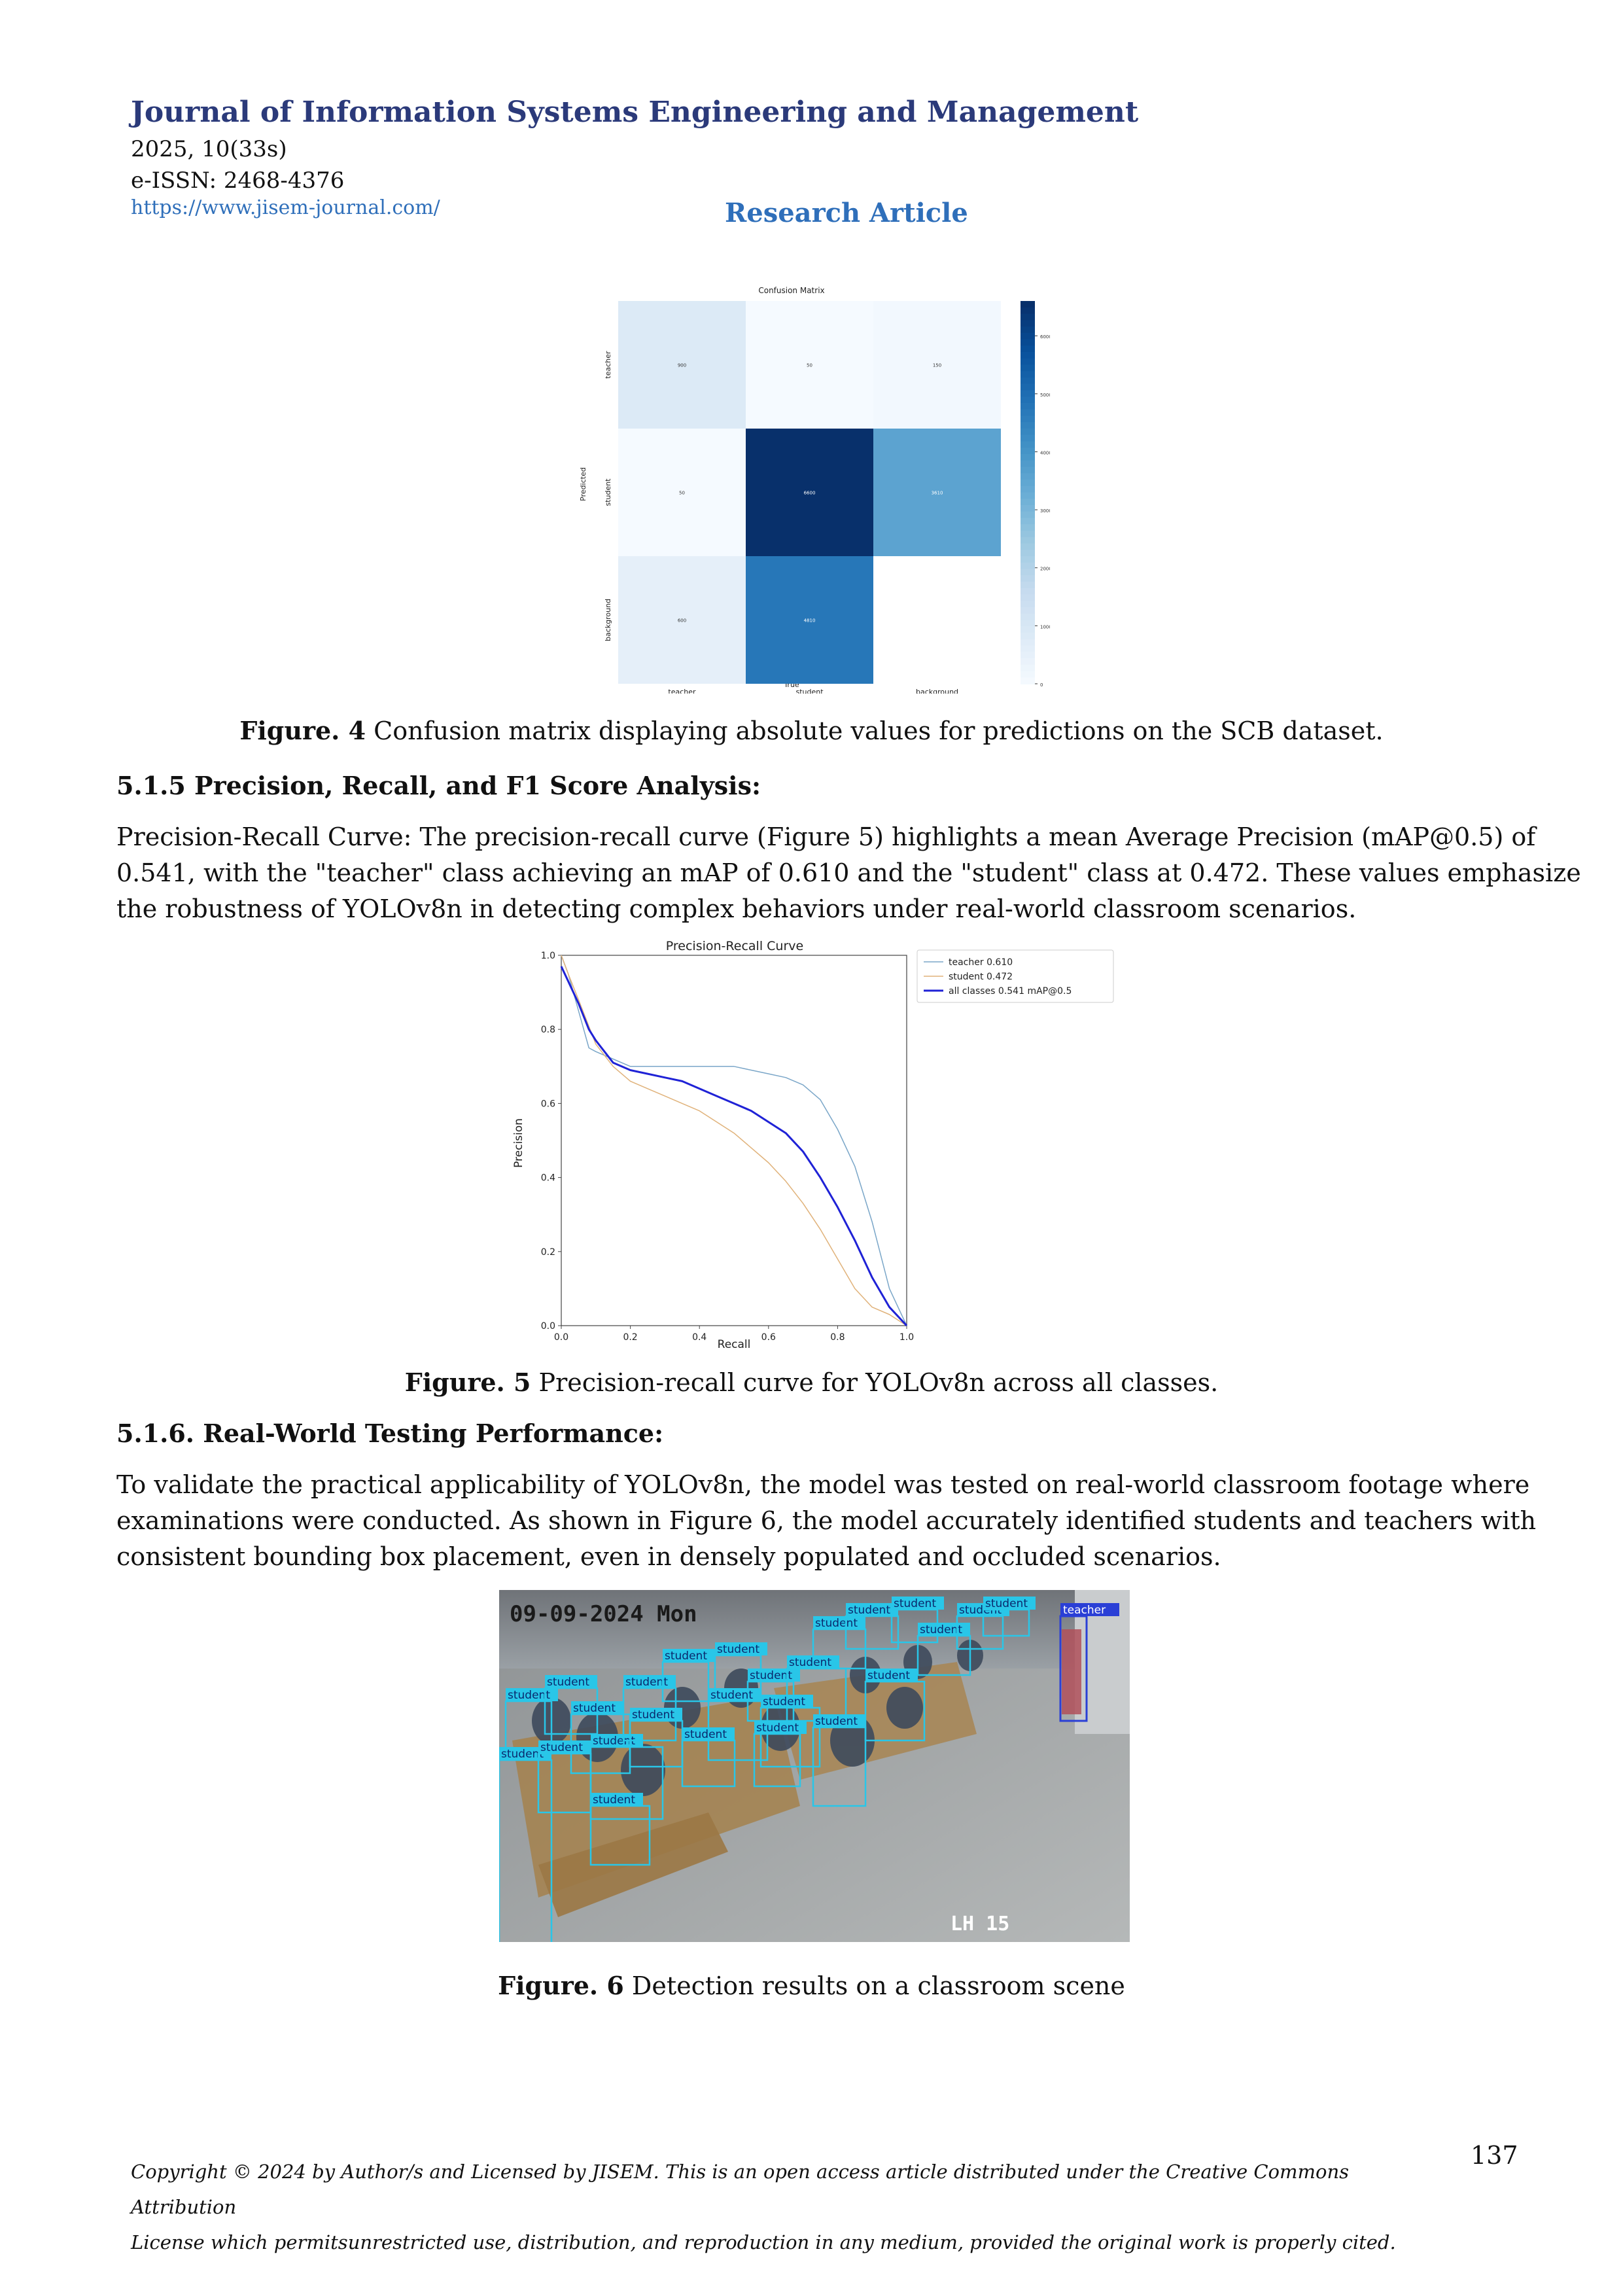  Describe the element at coordinates (734, 1344) in the screenshot. I see `x-axis-label: Recall` at that location.